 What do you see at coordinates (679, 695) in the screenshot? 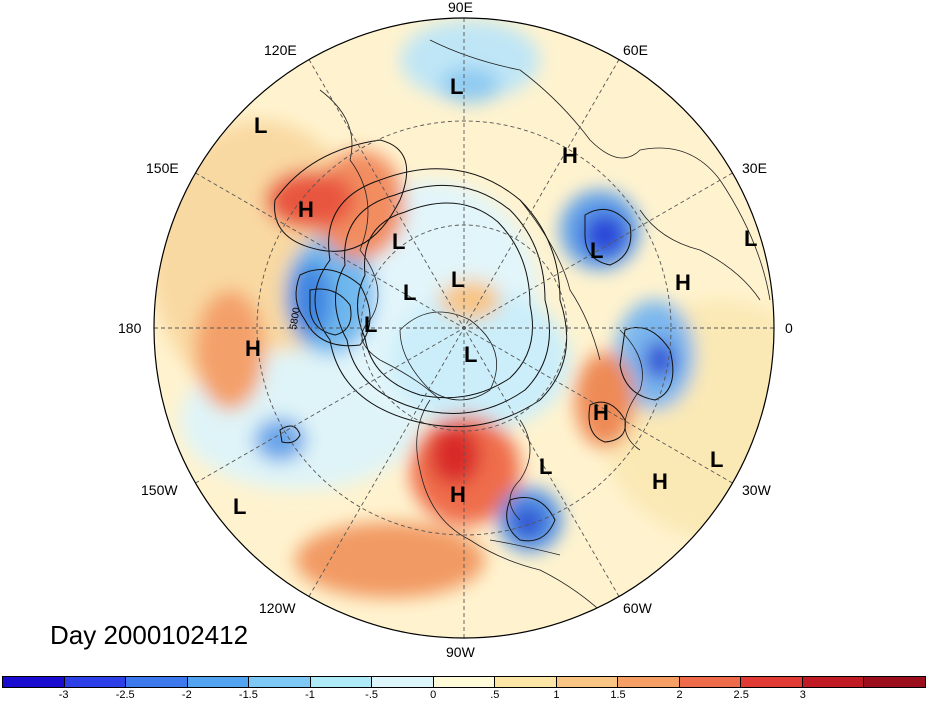
I see `colorbar-tick-label: 2` at bounding box center [679, 695].